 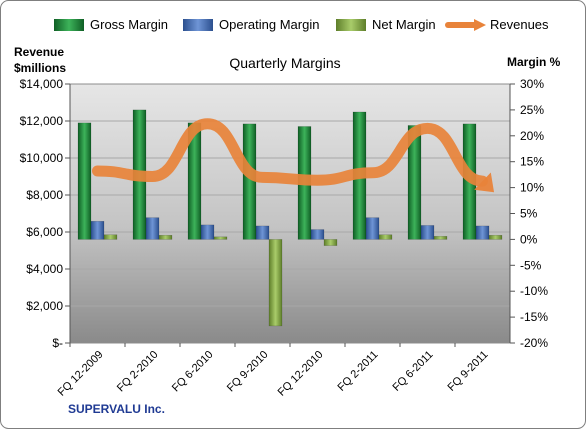 What do you see at coordinates (69, 25) in the screenshot?
I see `legend-swatch-gross-margin` at bounding box center [69, 25].